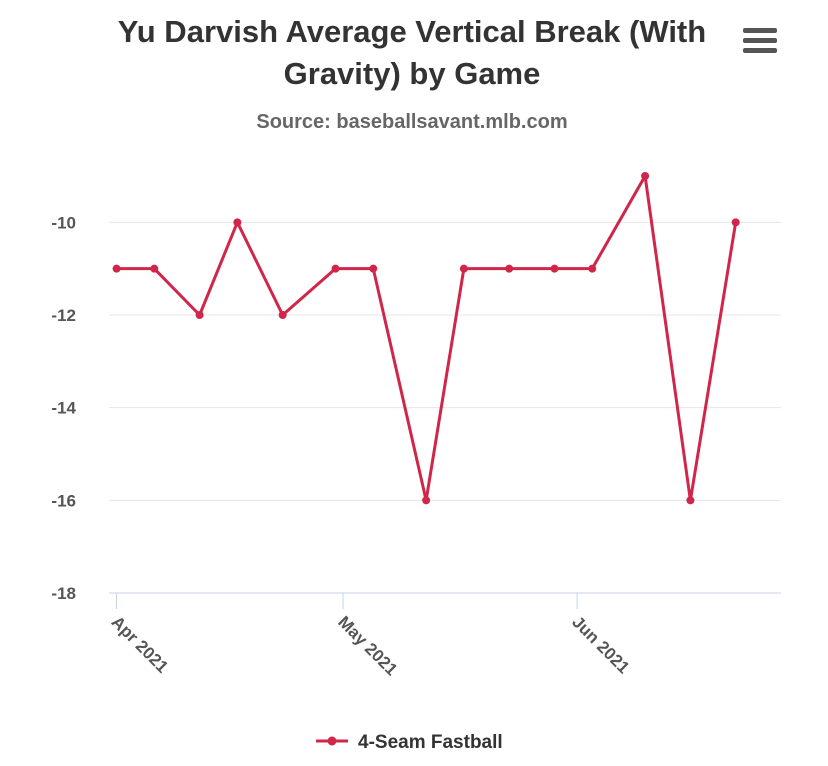  What do you see at coordinates (63, 222) in the screenshot?
I see `y-tick-label: -10` at bounding box center [63, 222].